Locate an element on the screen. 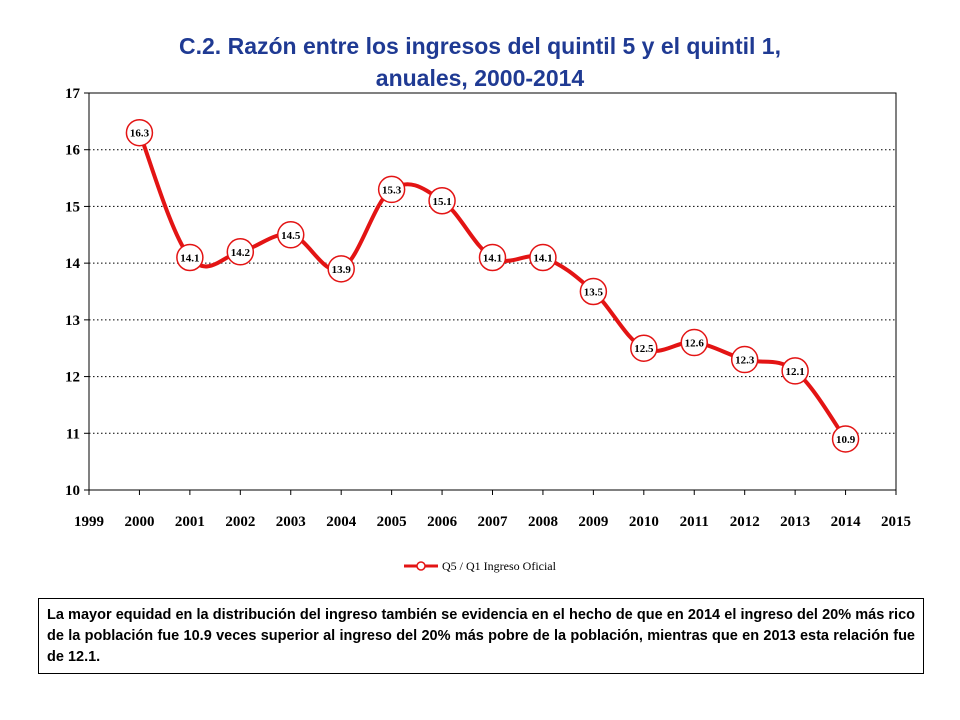  data-label-2011: 12.6 is located at coordinates (695, 344).